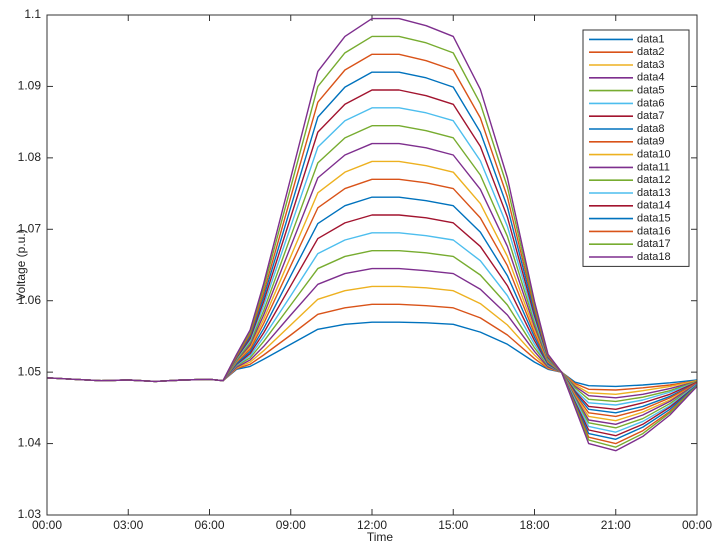 This screenshot has width=722, height=547. I want to click on legend-label: data16, so click(654, 231).